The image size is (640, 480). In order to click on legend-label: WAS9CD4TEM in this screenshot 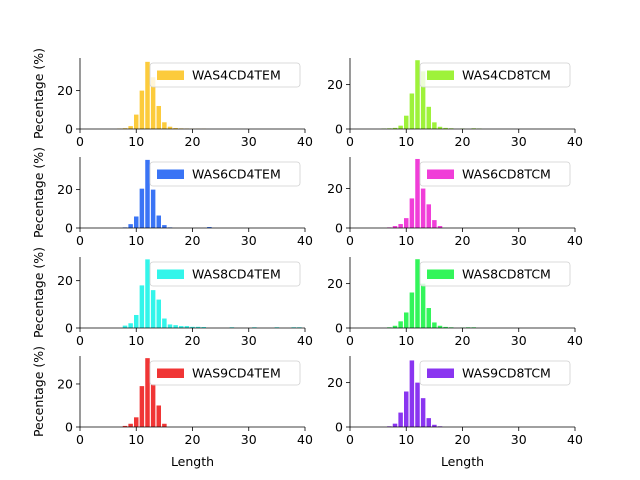, I will do `click(236, 373)`.